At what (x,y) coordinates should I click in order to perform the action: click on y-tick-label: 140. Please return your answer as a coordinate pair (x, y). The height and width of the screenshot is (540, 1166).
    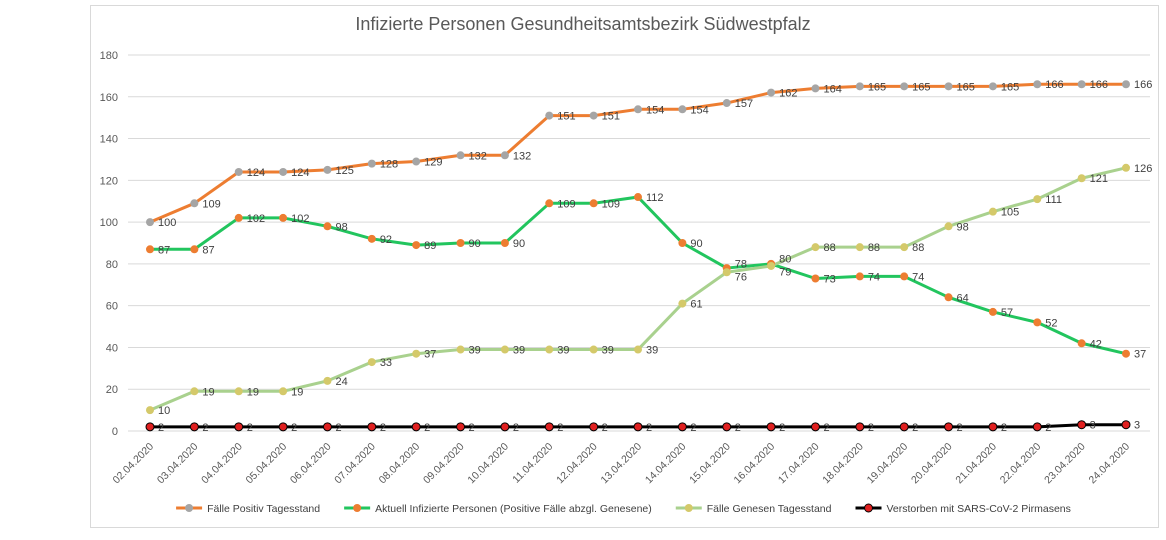
    Looking at the image, I should click on (109, 140).